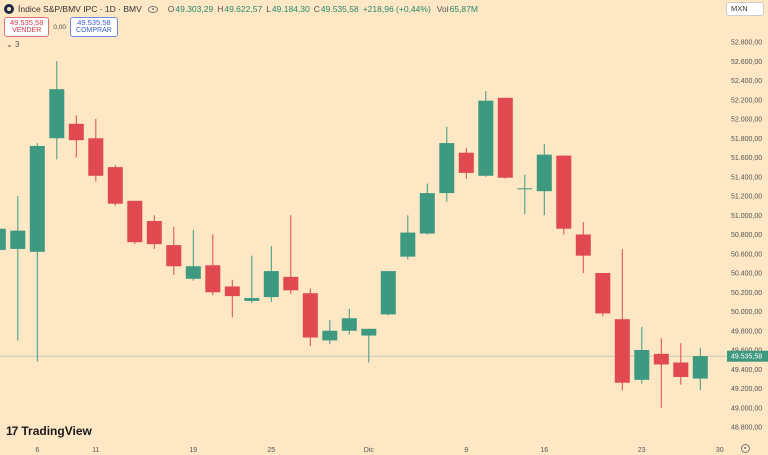 The image size is (768, 455). Describe the element at coordinates (9, 9) in the screenshot. I see `exchange-logo-icon` at that location.